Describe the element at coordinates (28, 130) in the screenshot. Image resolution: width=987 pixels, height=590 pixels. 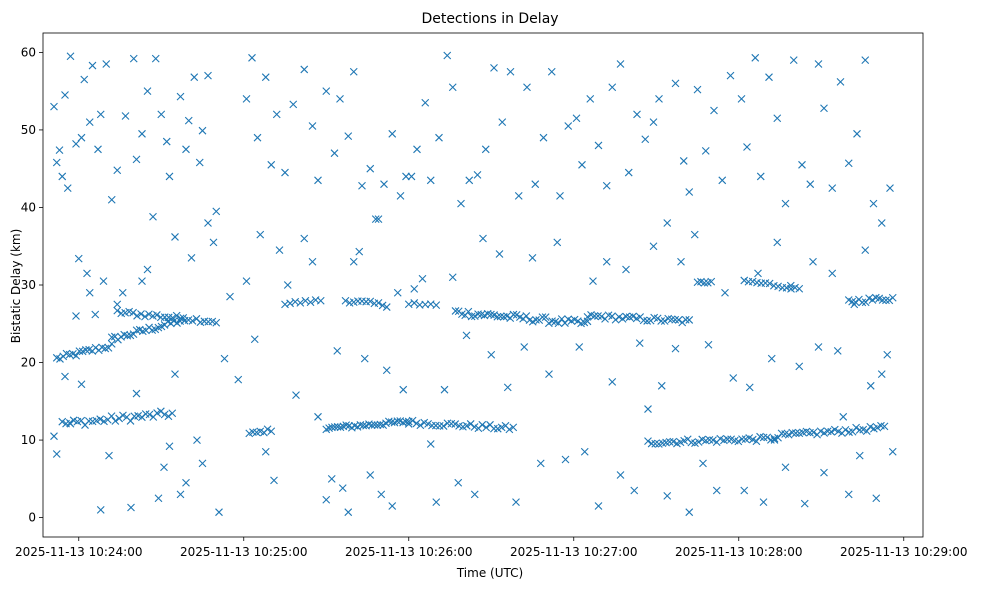
I see `y-tick-label: 50` at that location.